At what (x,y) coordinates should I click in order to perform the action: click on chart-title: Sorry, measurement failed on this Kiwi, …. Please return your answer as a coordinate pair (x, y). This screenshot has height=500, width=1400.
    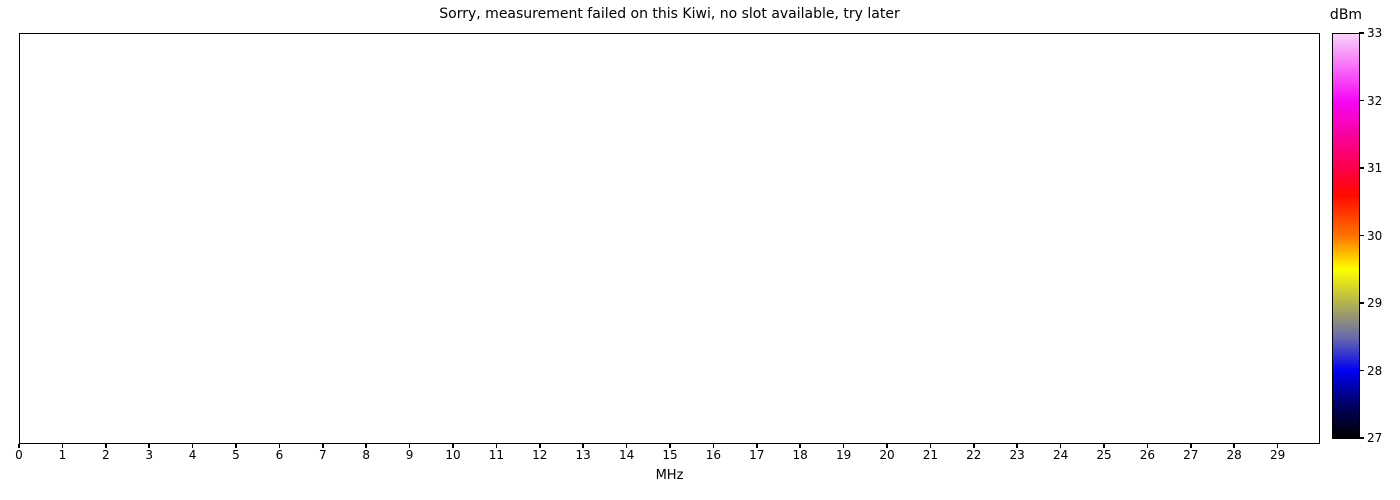
    Looking at the image, I should click on (669, 14).